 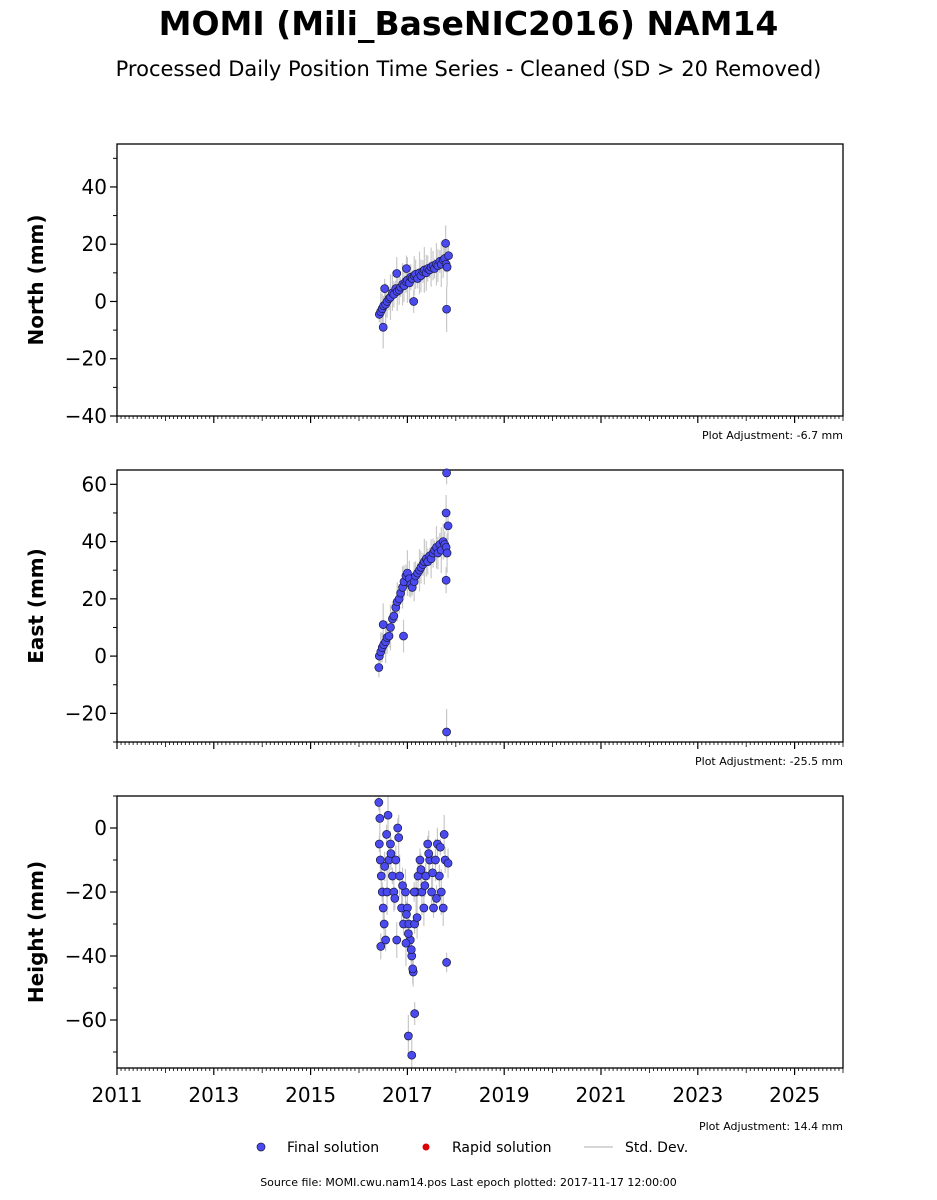 What do you see at coordinates (769, 761) in the screenshot?
I see `plot-adjustment-note: Plot Adjustment: -25.5 mm` at bounding box center [769, 761].